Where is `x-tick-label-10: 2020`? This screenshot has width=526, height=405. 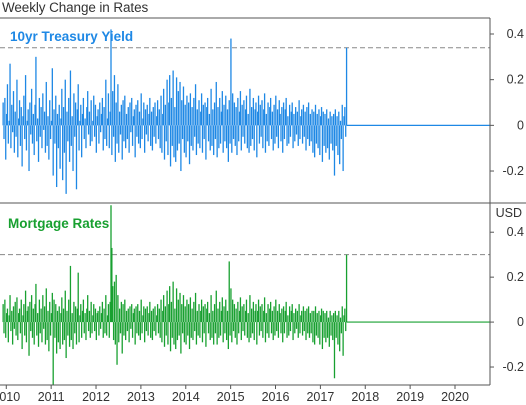 x-tick-label-10: 2020 is located at coordinates (455, 397).